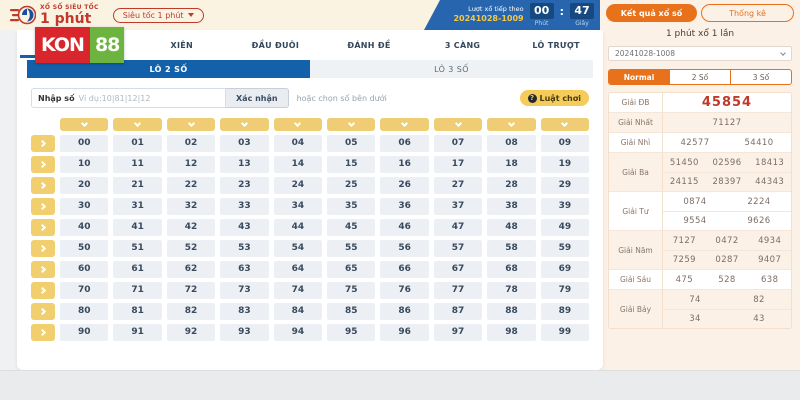  I want to click on number-cell: 42, so click(191, 227).